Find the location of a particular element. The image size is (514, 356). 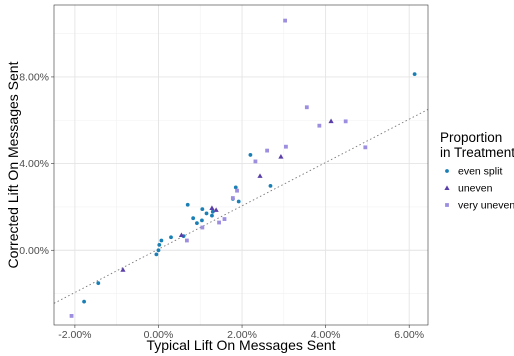

x-tick-label: 6.00% is located at coordinates (409, 335).